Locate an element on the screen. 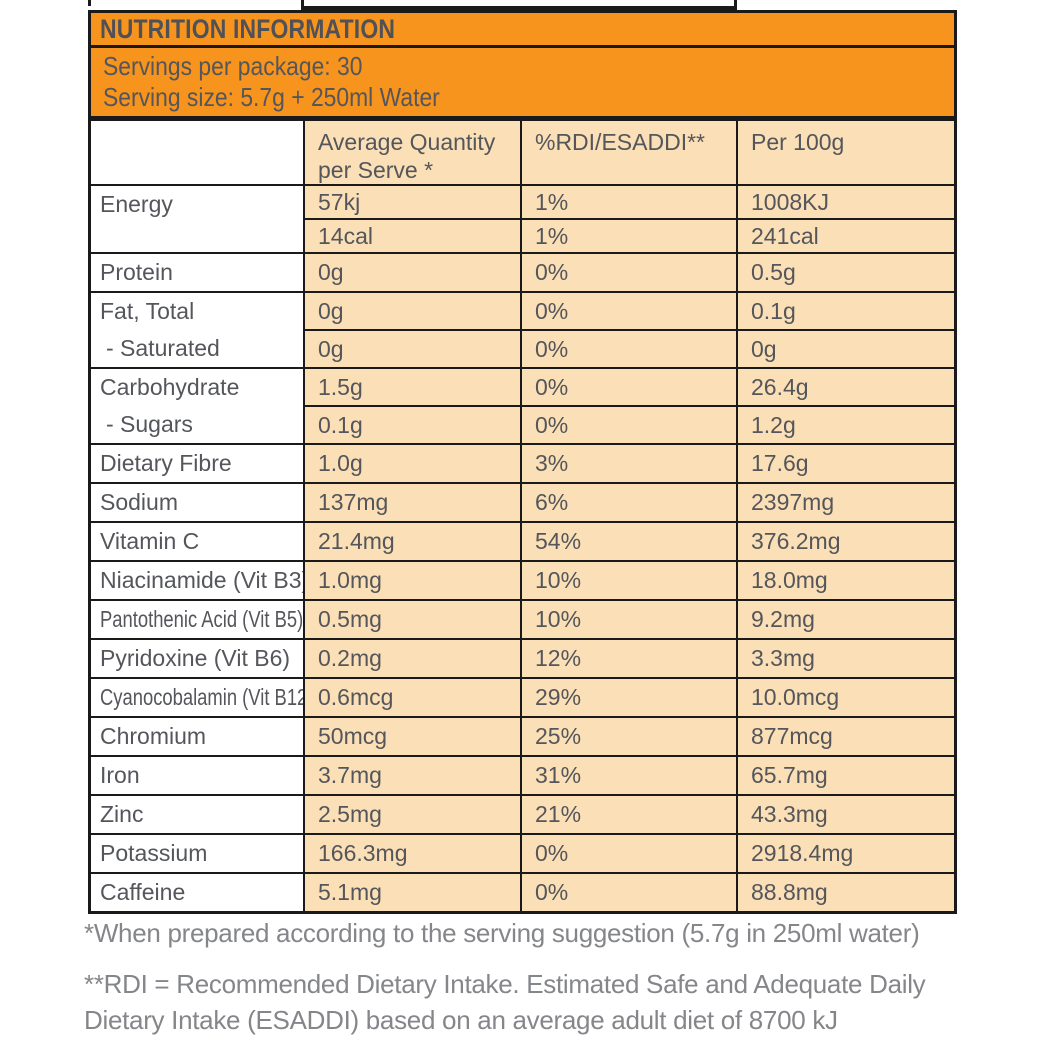 Image resolution: width=1042 pixels, height=1042 pixels. value-cell: 3% is located at coordinates (629, 463).